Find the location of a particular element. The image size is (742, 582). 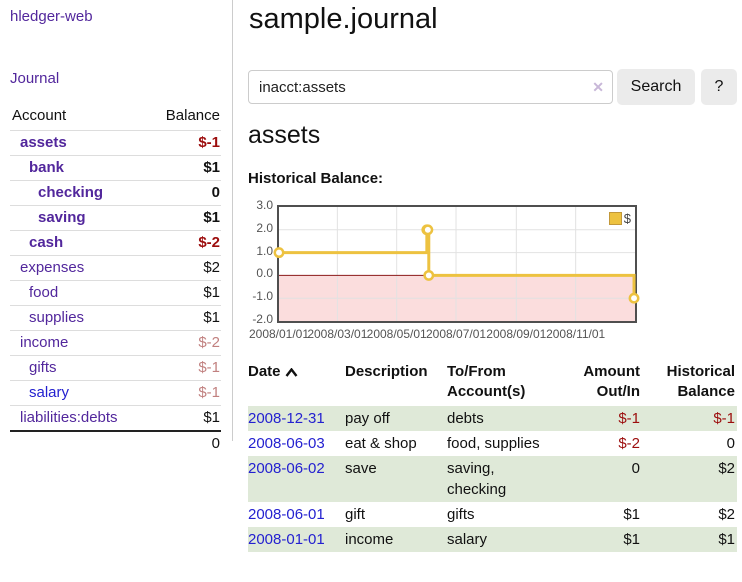

register-row: 2008-12-31 pay off debts $-1 $-1 is located at coordinates (492, 418).